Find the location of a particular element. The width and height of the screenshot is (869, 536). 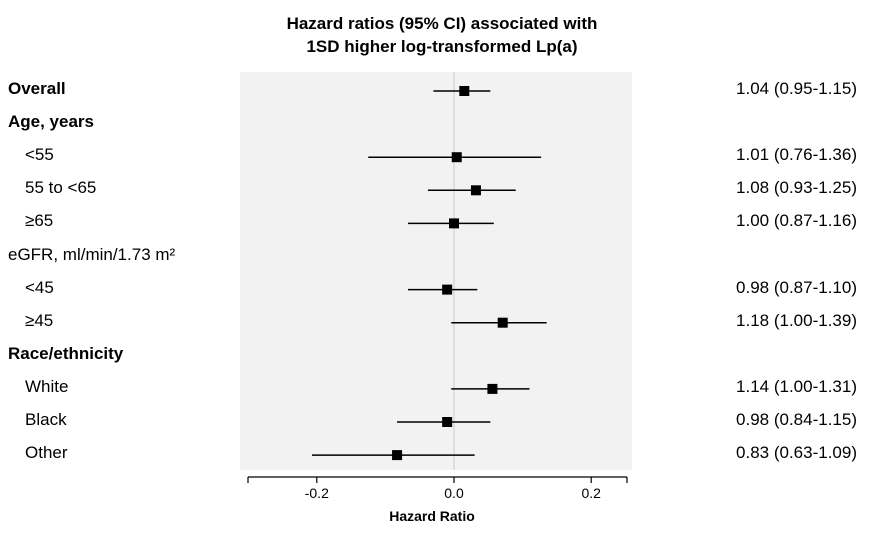

row-label: Overall is located at coordinates (37, 88).